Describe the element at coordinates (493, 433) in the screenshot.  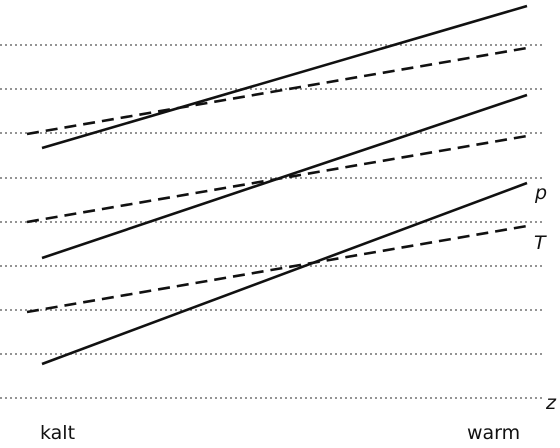
I see `right-label: warm` at that location.